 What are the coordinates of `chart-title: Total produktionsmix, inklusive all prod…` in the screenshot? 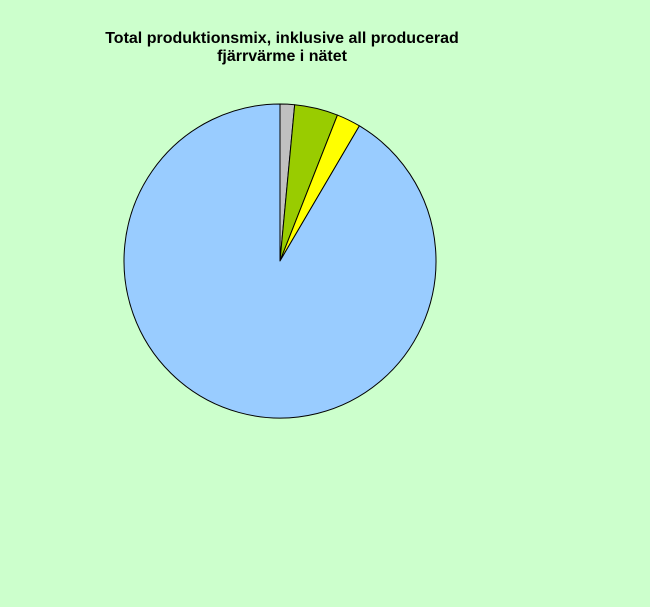 It's located at (282, 48).